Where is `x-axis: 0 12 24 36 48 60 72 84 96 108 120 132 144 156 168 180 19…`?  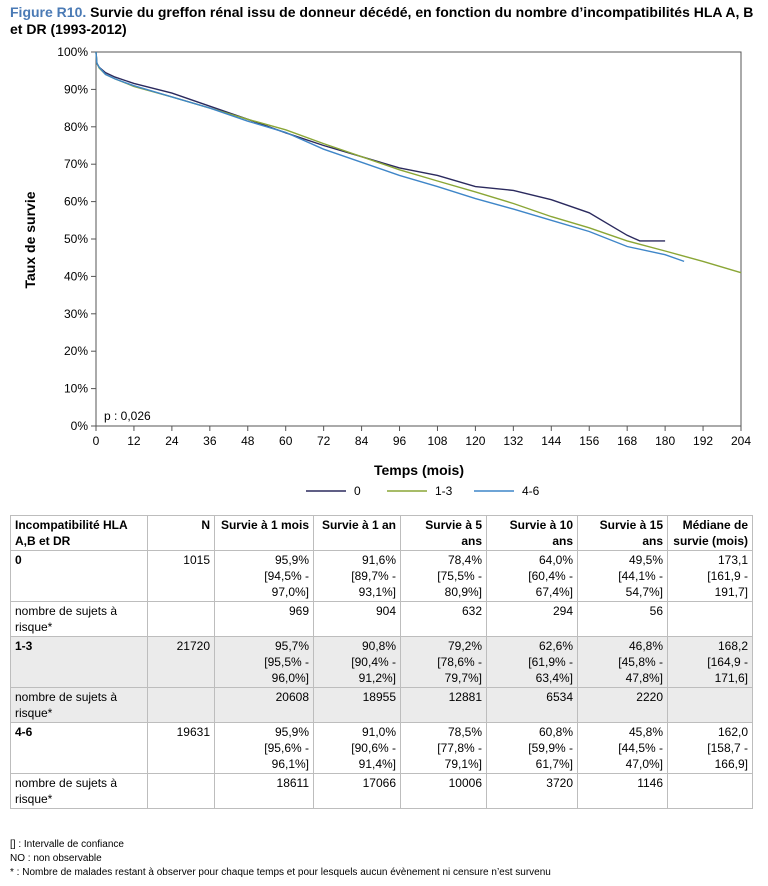 x-axis: 0 12 24 36 48 60 72 84 96 108 120 132 144 156 168 180 19… is located at coordinates (422, 437).